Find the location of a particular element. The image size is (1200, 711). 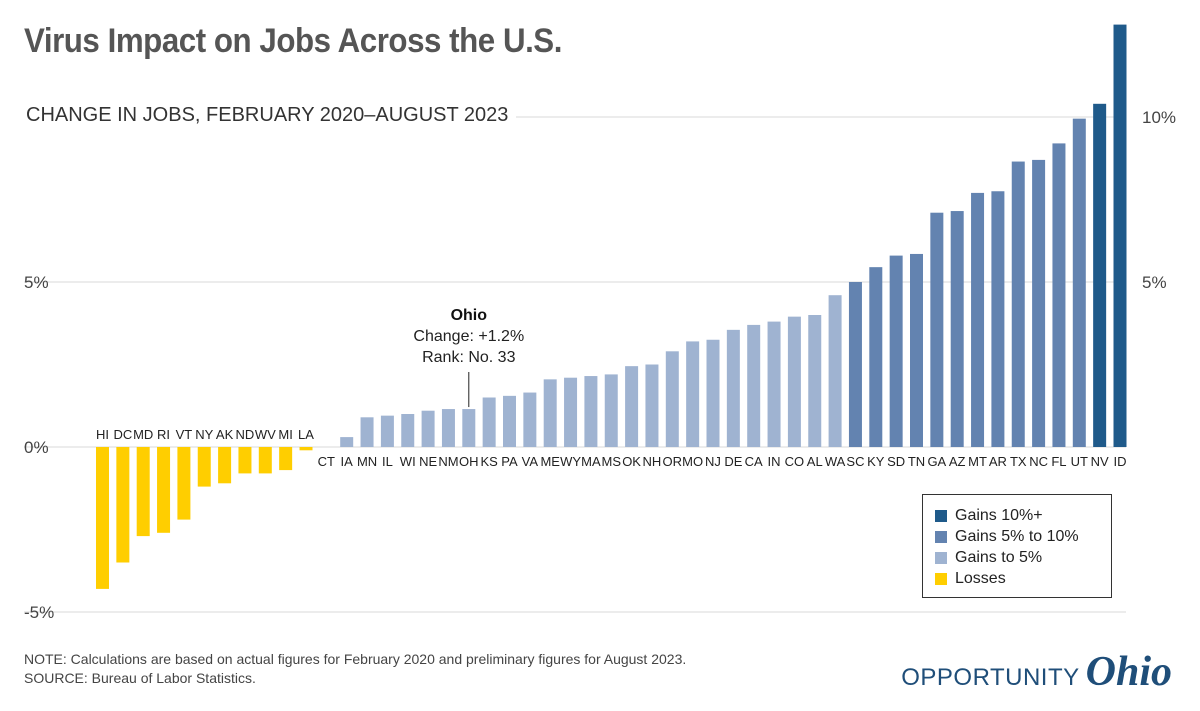

category-label: GA is located at coordinates (936, 461).